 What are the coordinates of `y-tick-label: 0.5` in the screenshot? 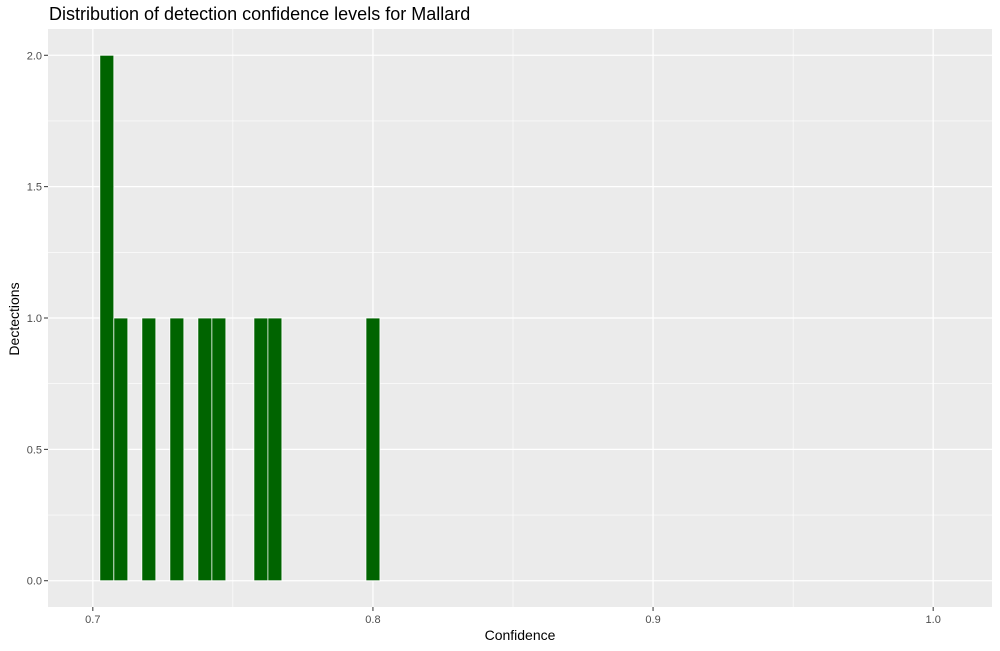 It's located at (34, 450).